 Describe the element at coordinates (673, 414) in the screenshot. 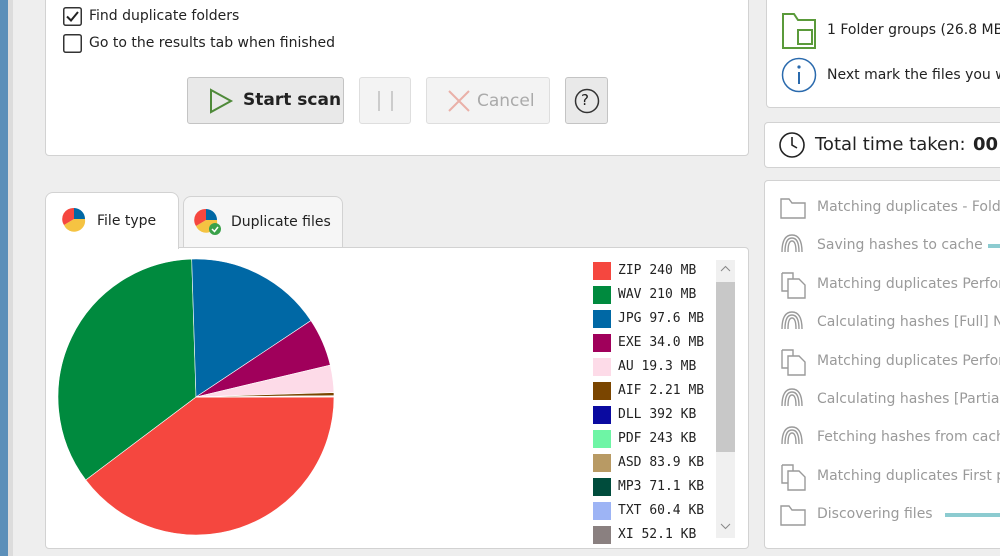

I see `legend-value: 392 KB` at that location.